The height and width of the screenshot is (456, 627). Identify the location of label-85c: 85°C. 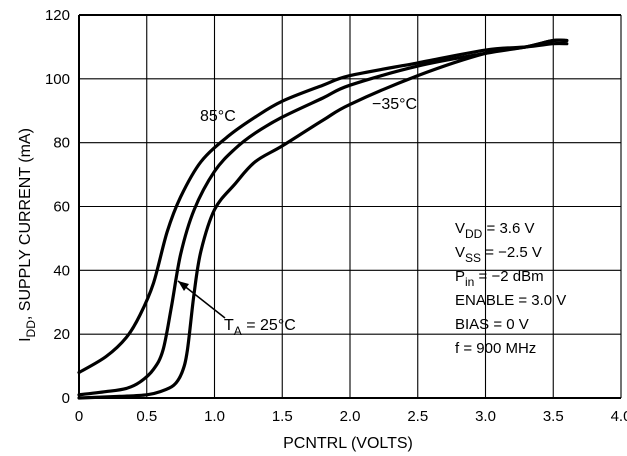
(218, 116).